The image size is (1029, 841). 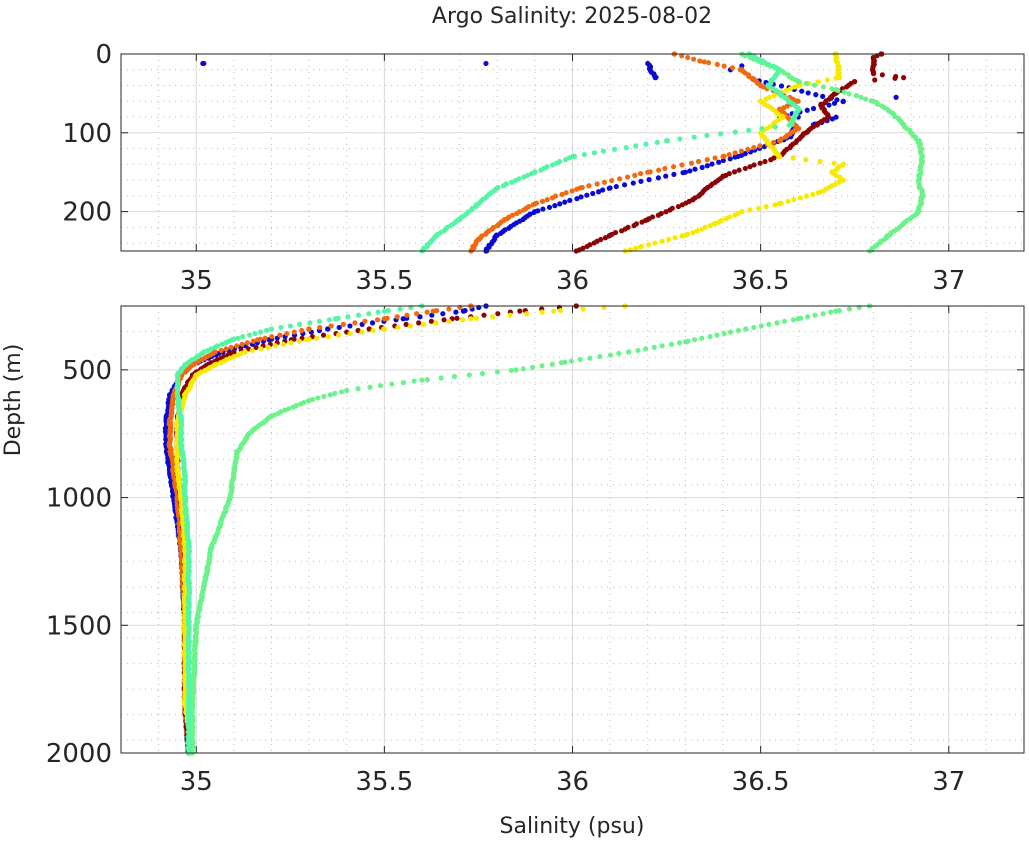 I want to click on y-tick-label: 100, so click(x=87, y=134).